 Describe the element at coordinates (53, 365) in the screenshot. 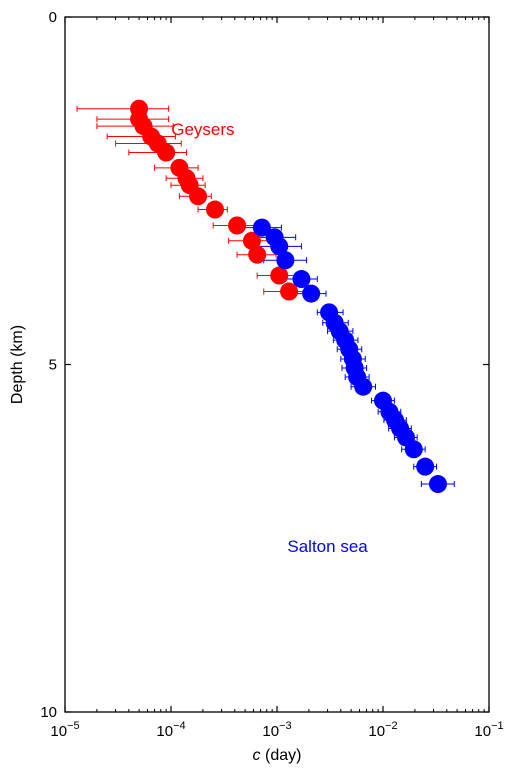

I see `y-tick-label: 5` at that location.